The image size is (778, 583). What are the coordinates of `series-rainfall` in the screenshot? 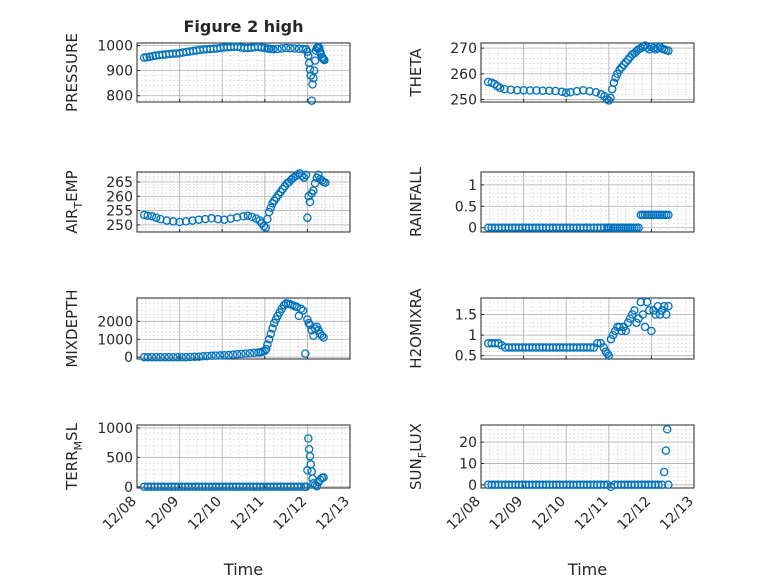 It's located at (578, 221).